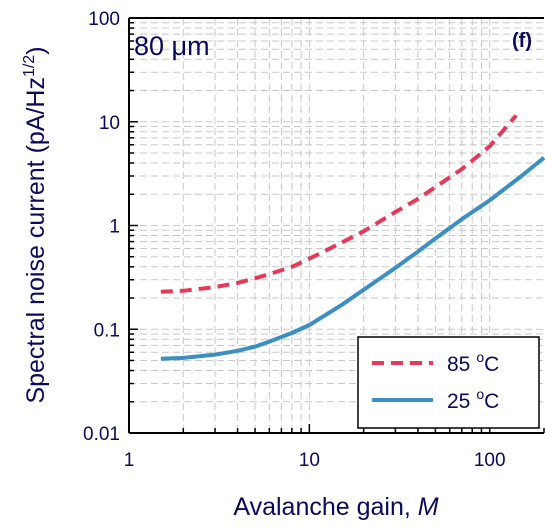  Describe the element at coordinates (35, 224) in the screenshot. I see `y-axis-title: Spectral noise current (pA/Hz1/2)` at that location.